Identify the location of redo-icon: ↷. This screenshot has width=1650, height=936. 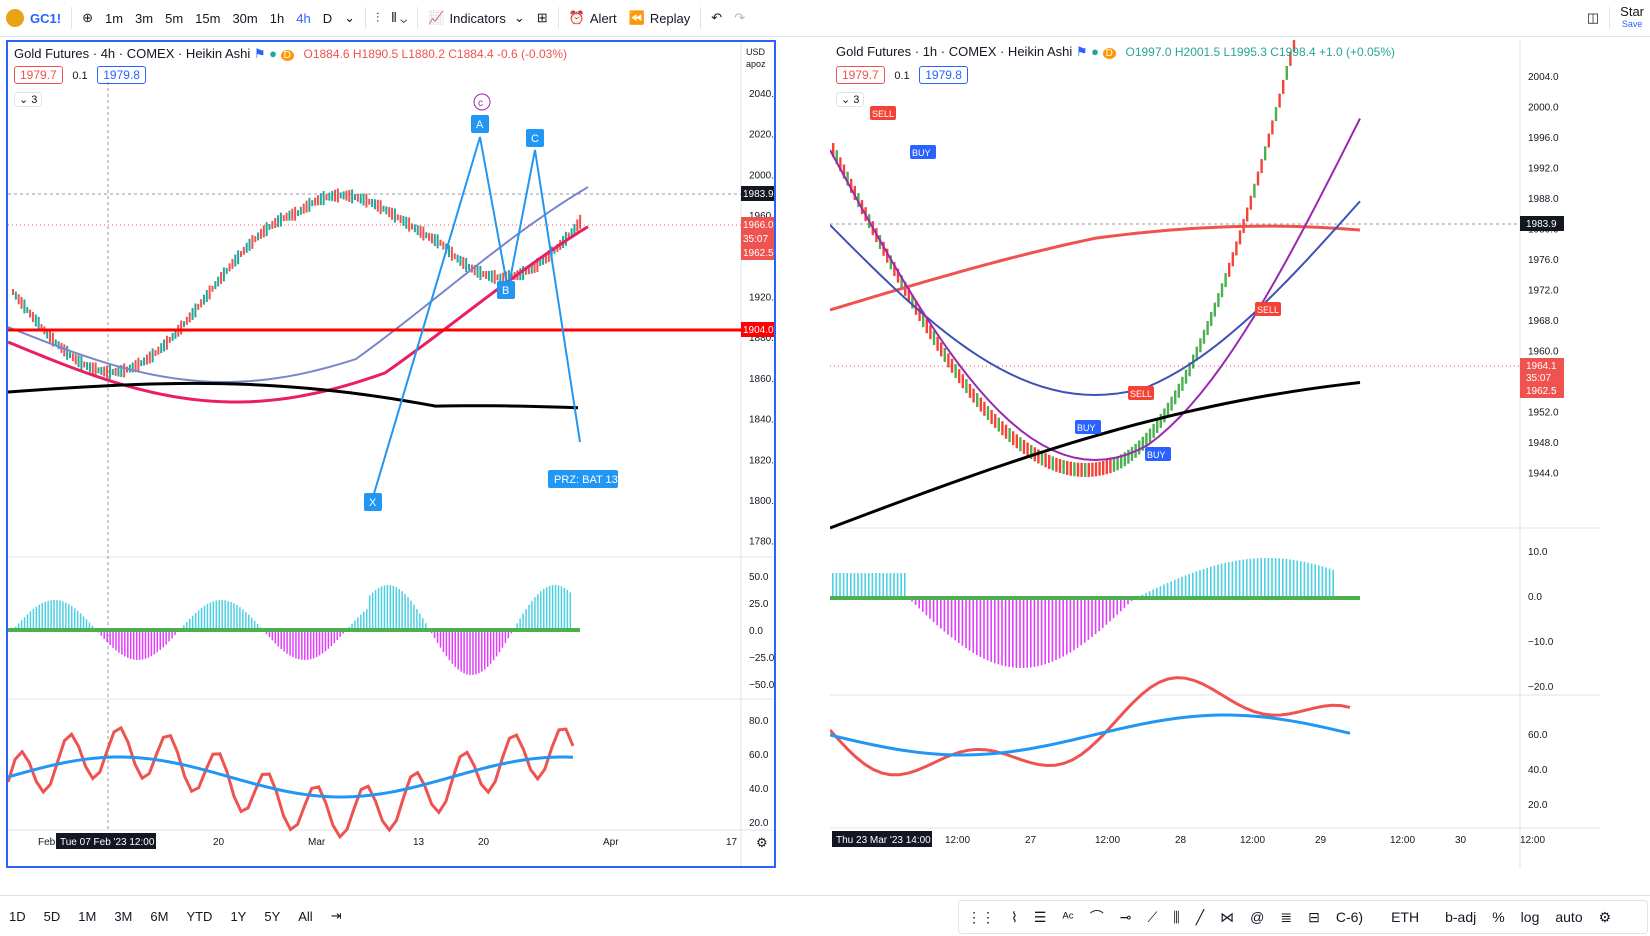
(739, 18).